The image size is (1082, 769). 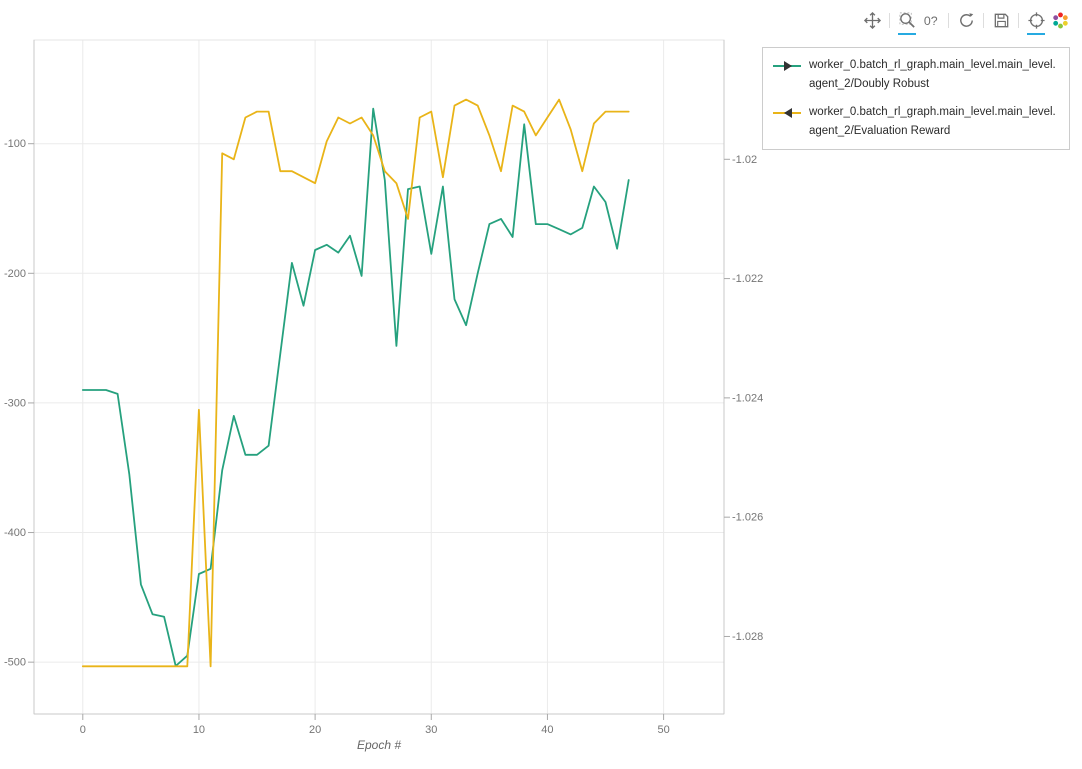 I want to click on crosshair-icon, so click(x=1036, y=20).